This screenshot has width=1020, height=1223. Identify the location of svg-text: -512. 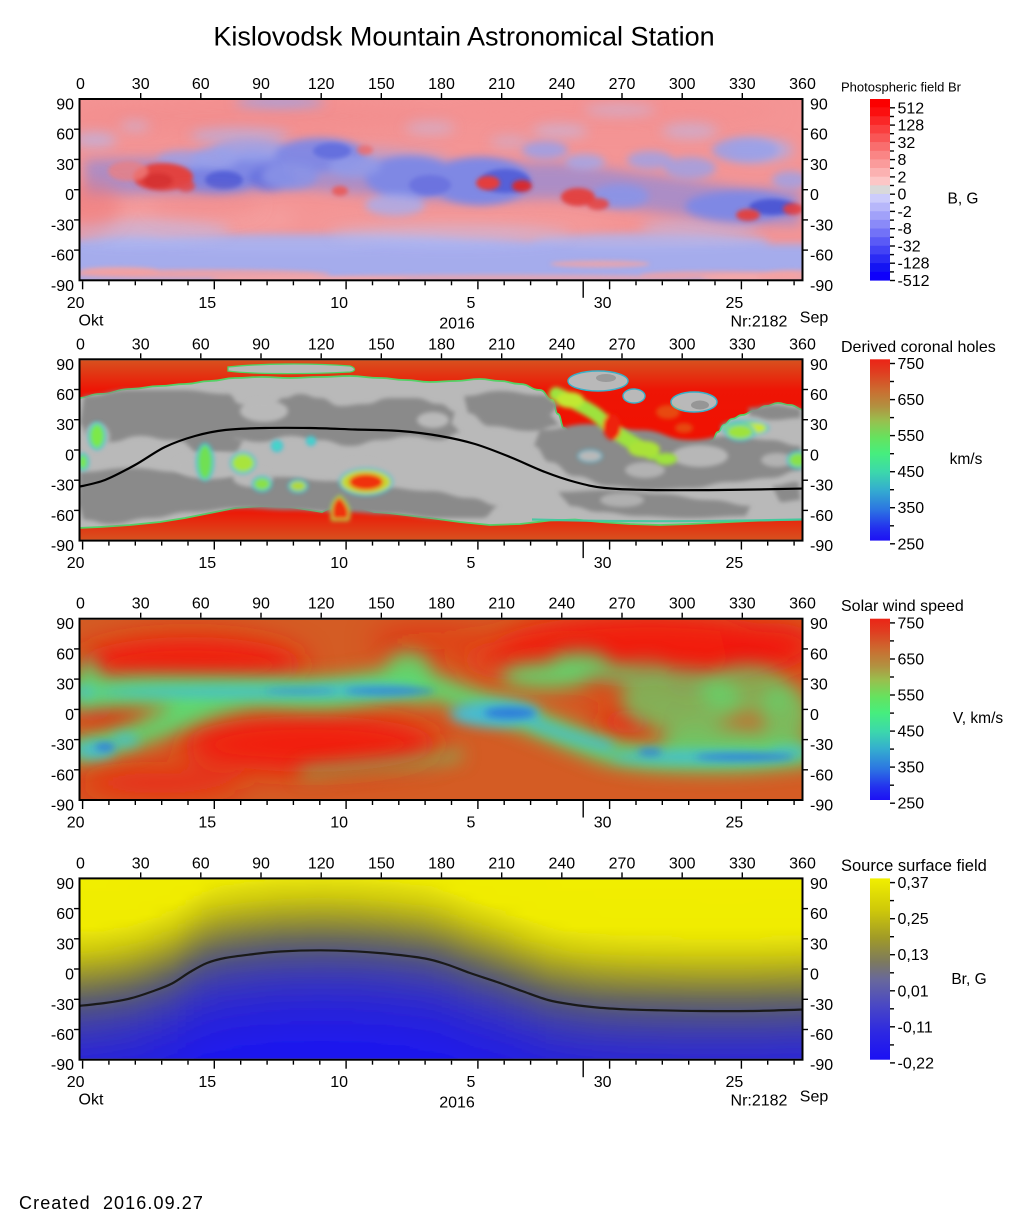
(914, 281).